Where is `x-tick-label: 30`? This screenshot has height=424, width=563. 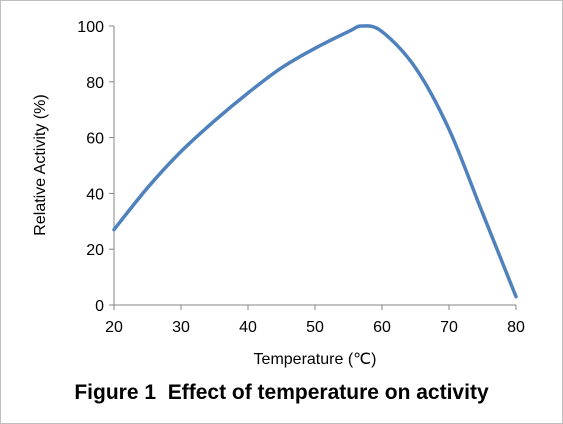
x-tick-label: 30 is located at coordinates (181, 327).